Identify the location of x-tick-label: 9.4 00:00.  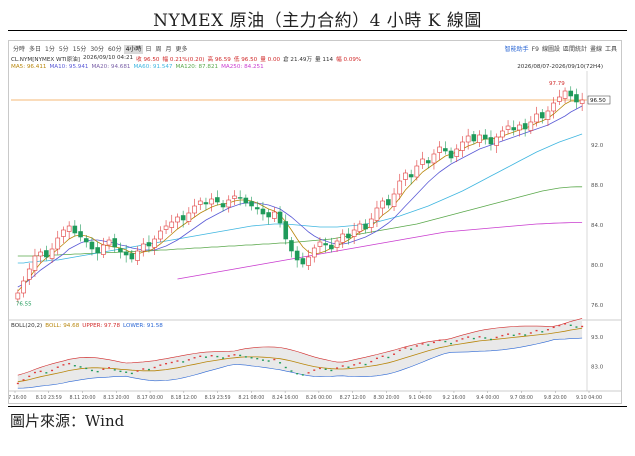
(487, 398).